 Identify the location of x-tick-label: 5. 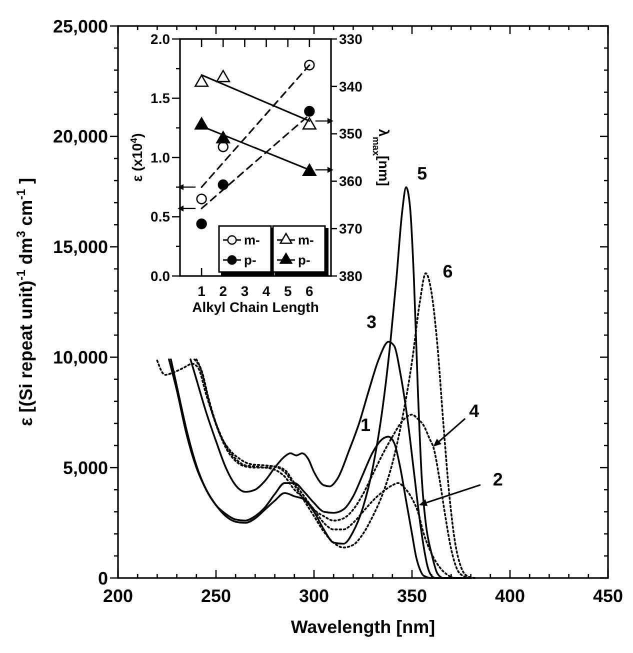
(288, 291).